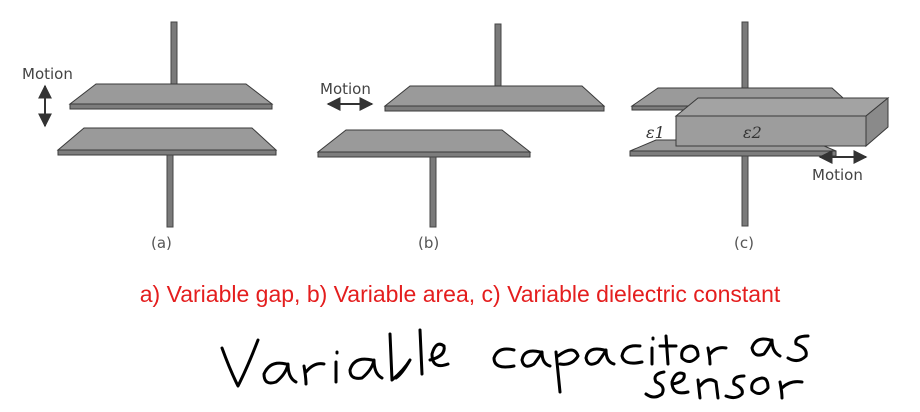 The height and width of the screenshot is (412, 920). I want to click on panel-c-dielectric-slab-front, so click(771, 131).